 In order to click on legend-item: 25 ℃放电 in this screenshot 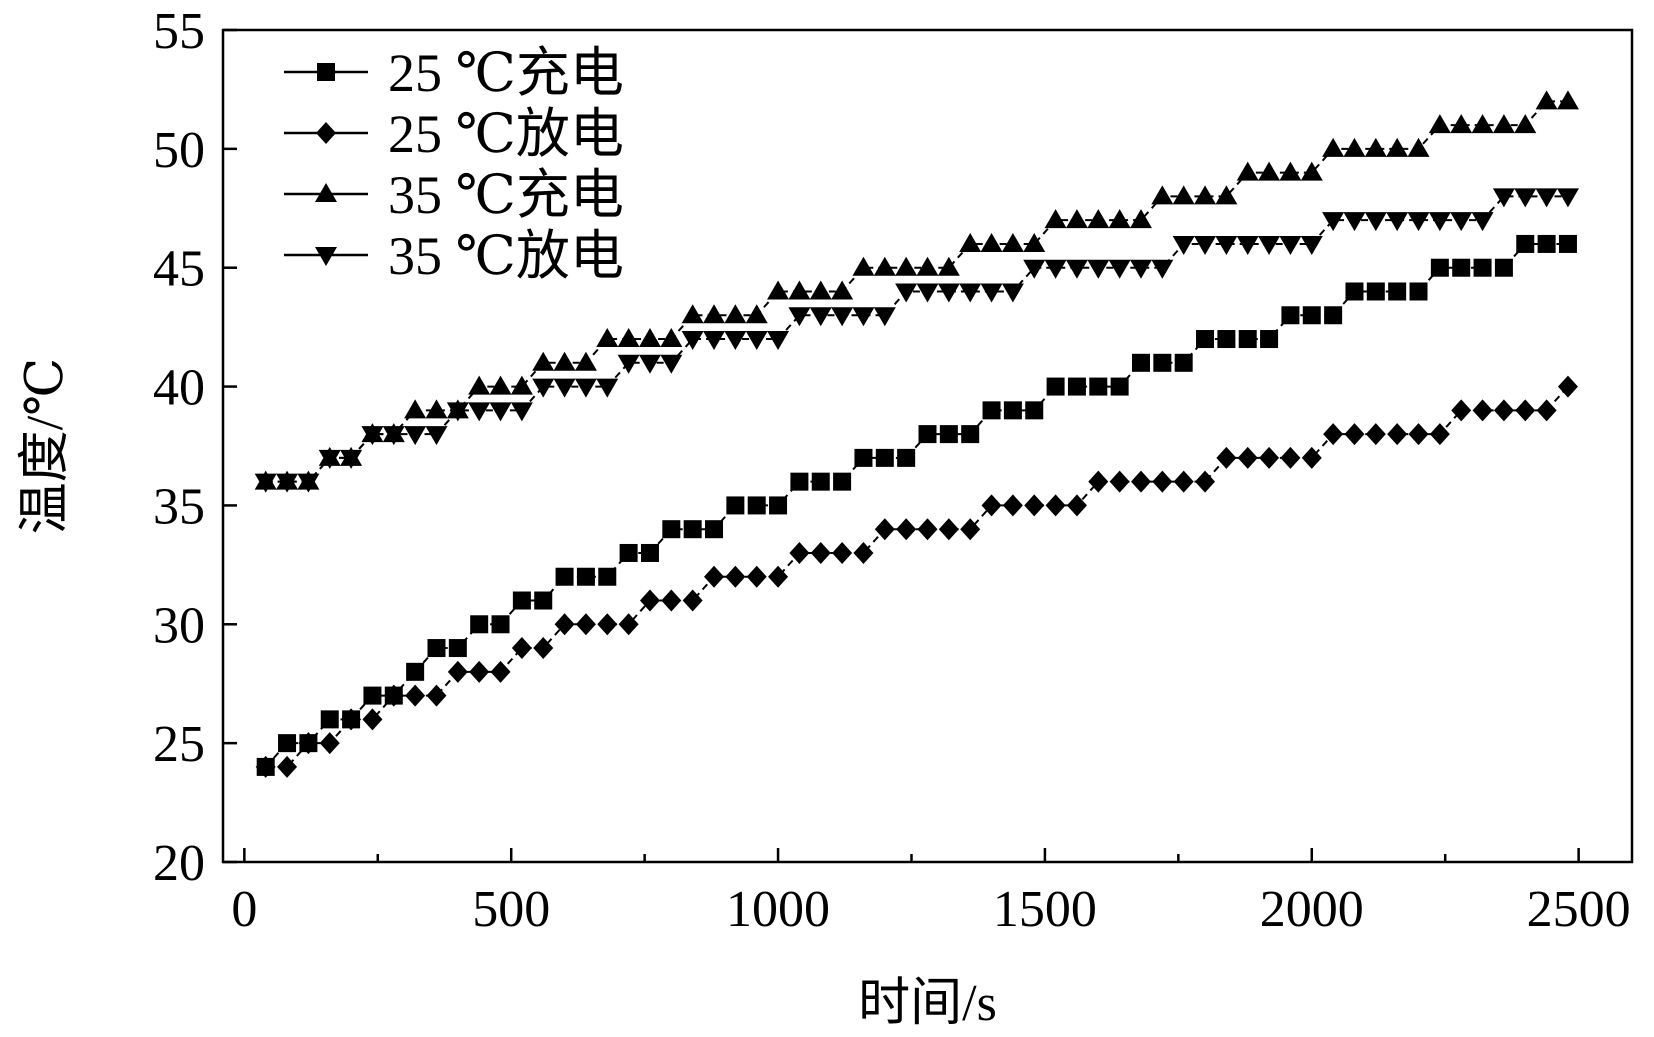, I will do `click(454, 134)`.